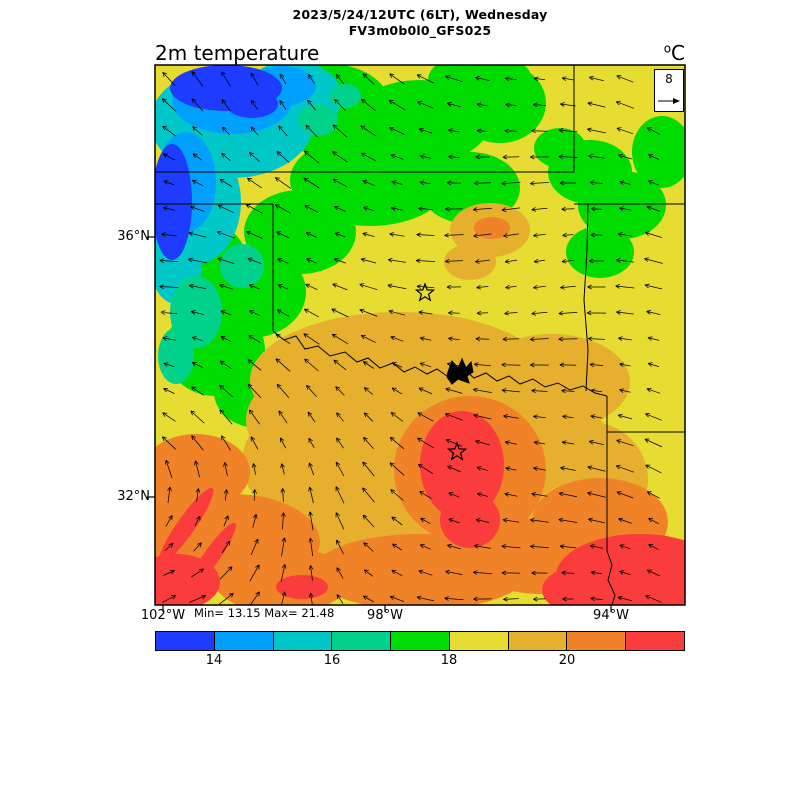 This screenshot has height=800, width=800. I want to click on units-letter: C, so click(678, 53).